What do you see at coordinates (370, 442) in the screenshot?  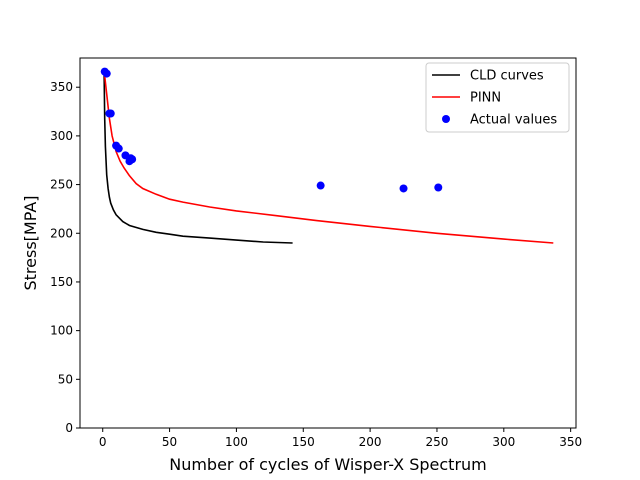 I see `x-tick-label: 200` at bounding box center [370, 442].